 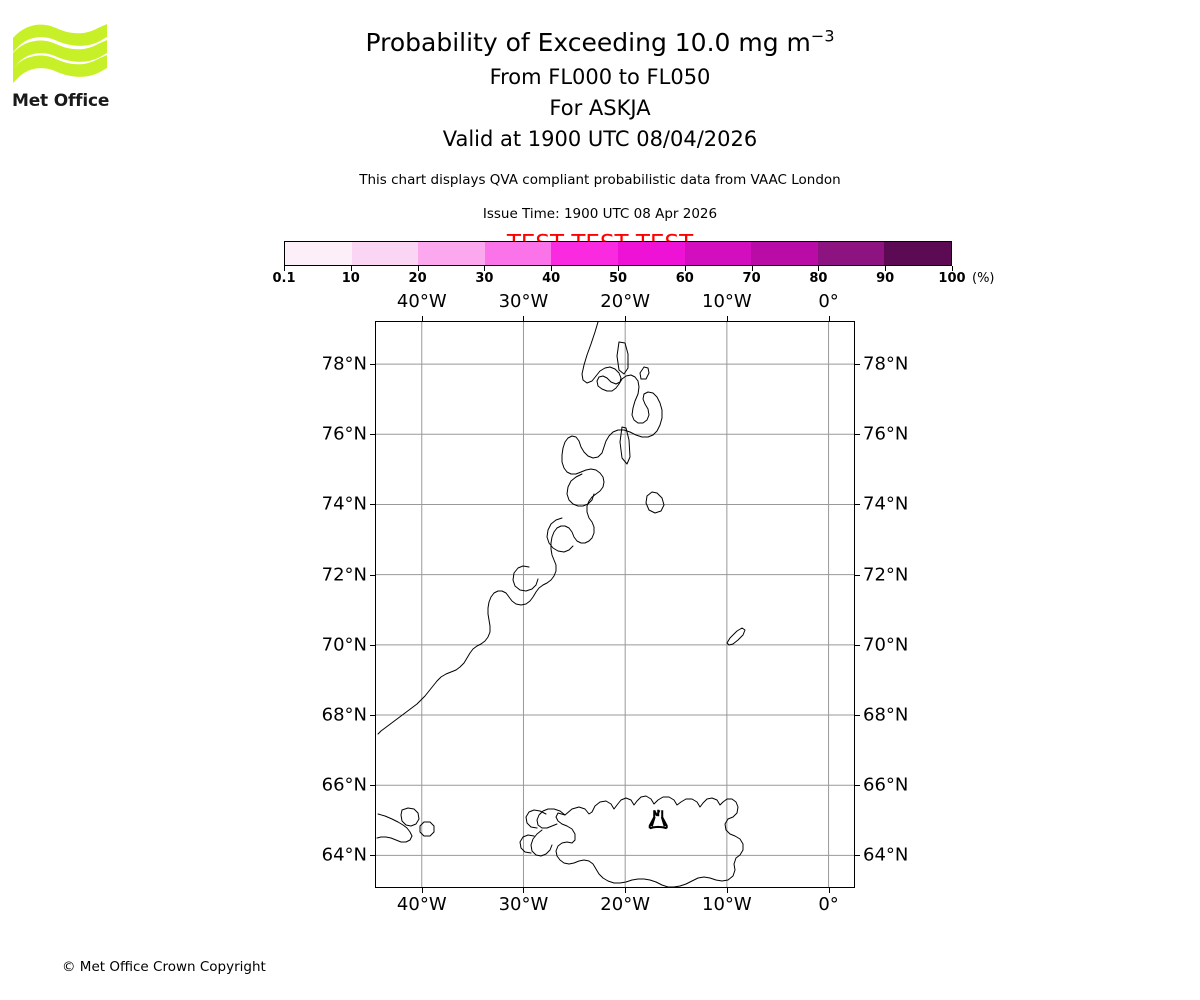 I want to click on lon-label-top: 40°W, so click(x=421, y=301).